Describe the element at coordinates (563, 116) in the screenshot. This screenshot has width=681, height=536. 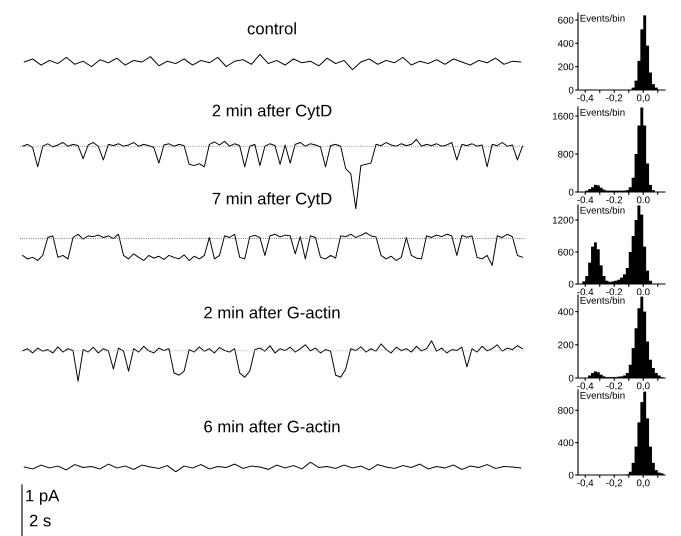
I see `y-tick-label: 1600` at that location.